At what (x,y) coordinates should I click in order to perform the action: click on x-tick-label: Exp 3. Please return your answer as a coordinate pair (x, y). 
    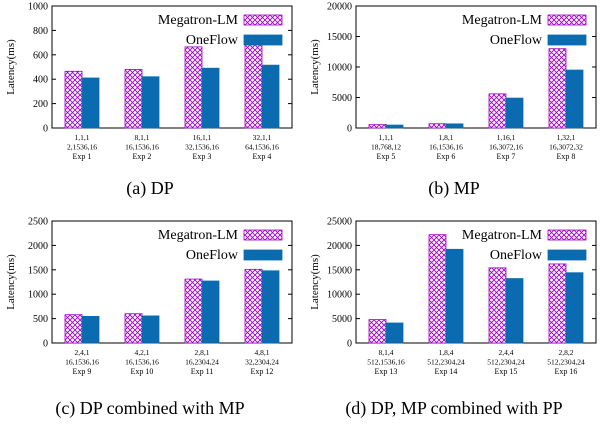
    Looking at the image, I should click on (202, 156).